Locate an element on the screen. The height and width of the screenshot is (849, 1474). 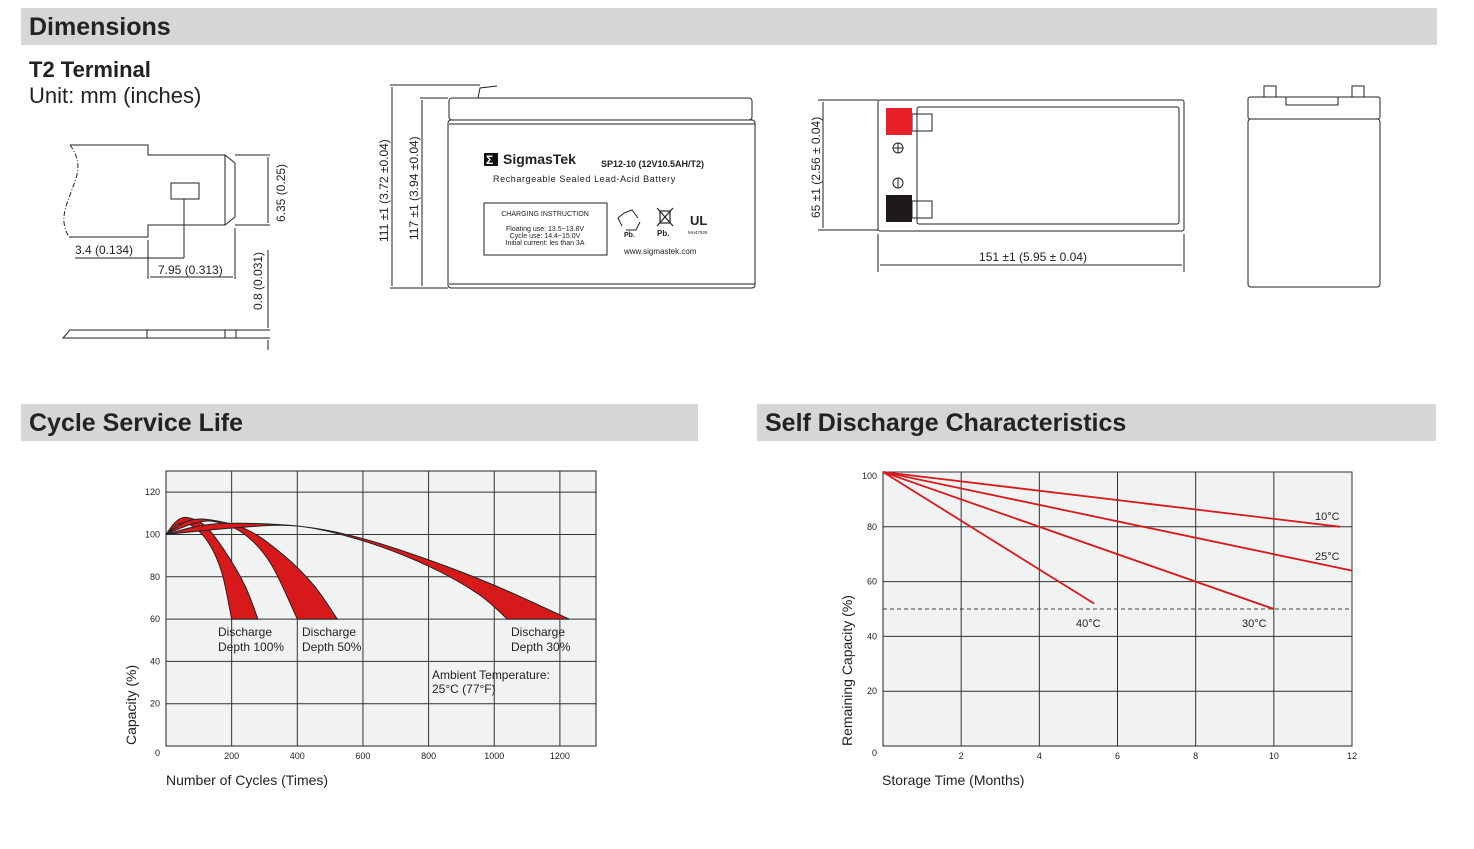
x-tick-label: 4 is located at coordinates (1039, 756).